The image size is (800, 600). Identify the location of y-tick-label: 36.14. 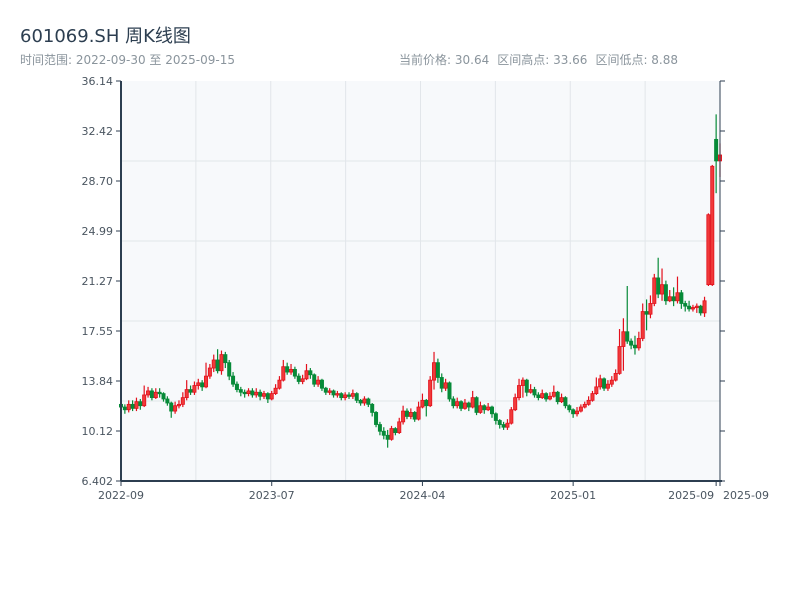
(98, 81).